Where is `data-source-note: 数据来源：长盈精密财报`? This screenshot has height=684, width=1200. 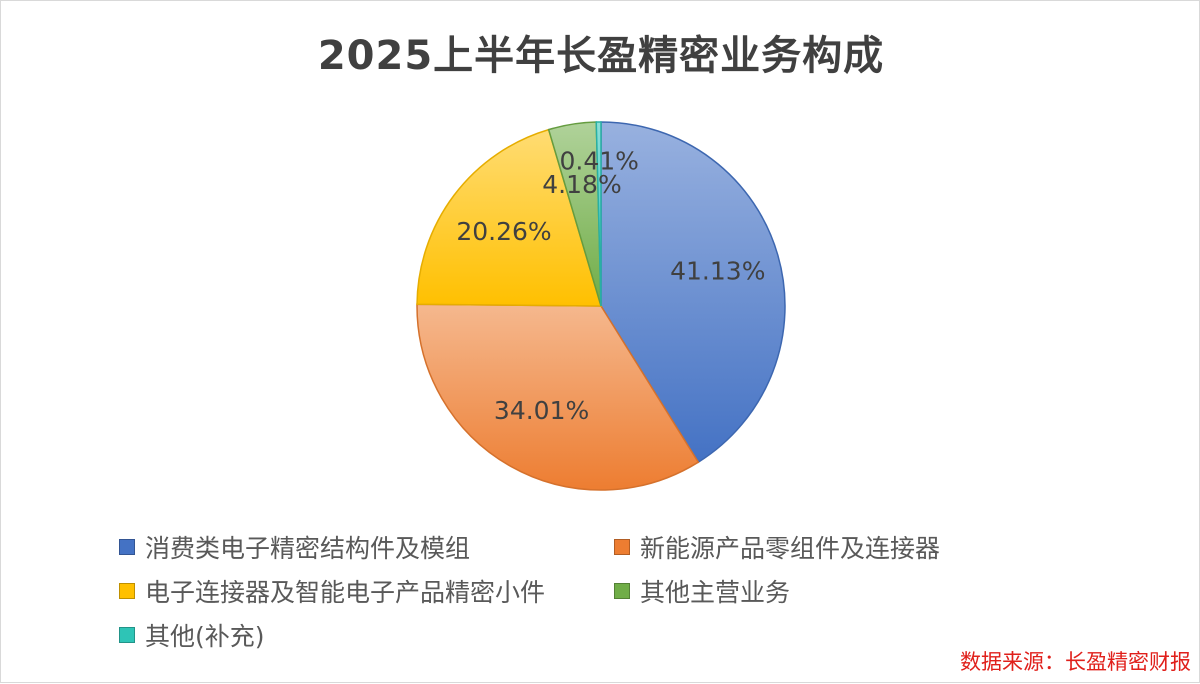 data-source-note: 数据来源：长盈精密财报 is located at coordinates (1075, 662).